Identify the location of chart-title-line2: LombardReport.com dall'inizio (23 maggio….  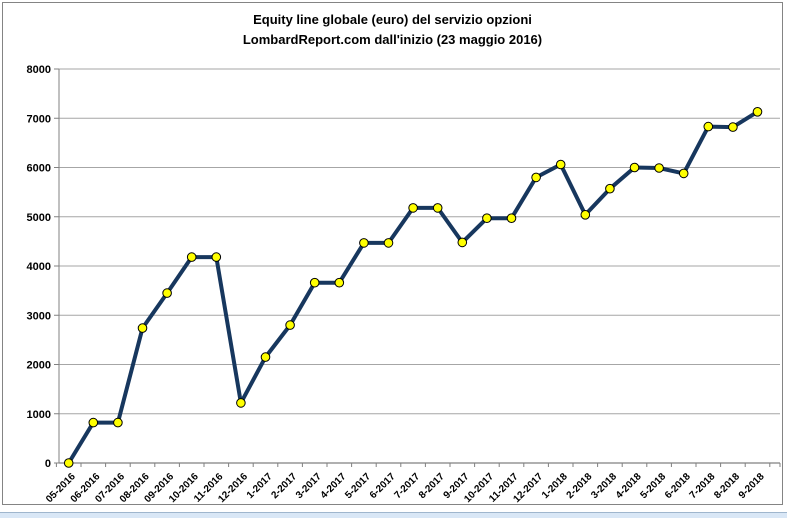
(392, 39).